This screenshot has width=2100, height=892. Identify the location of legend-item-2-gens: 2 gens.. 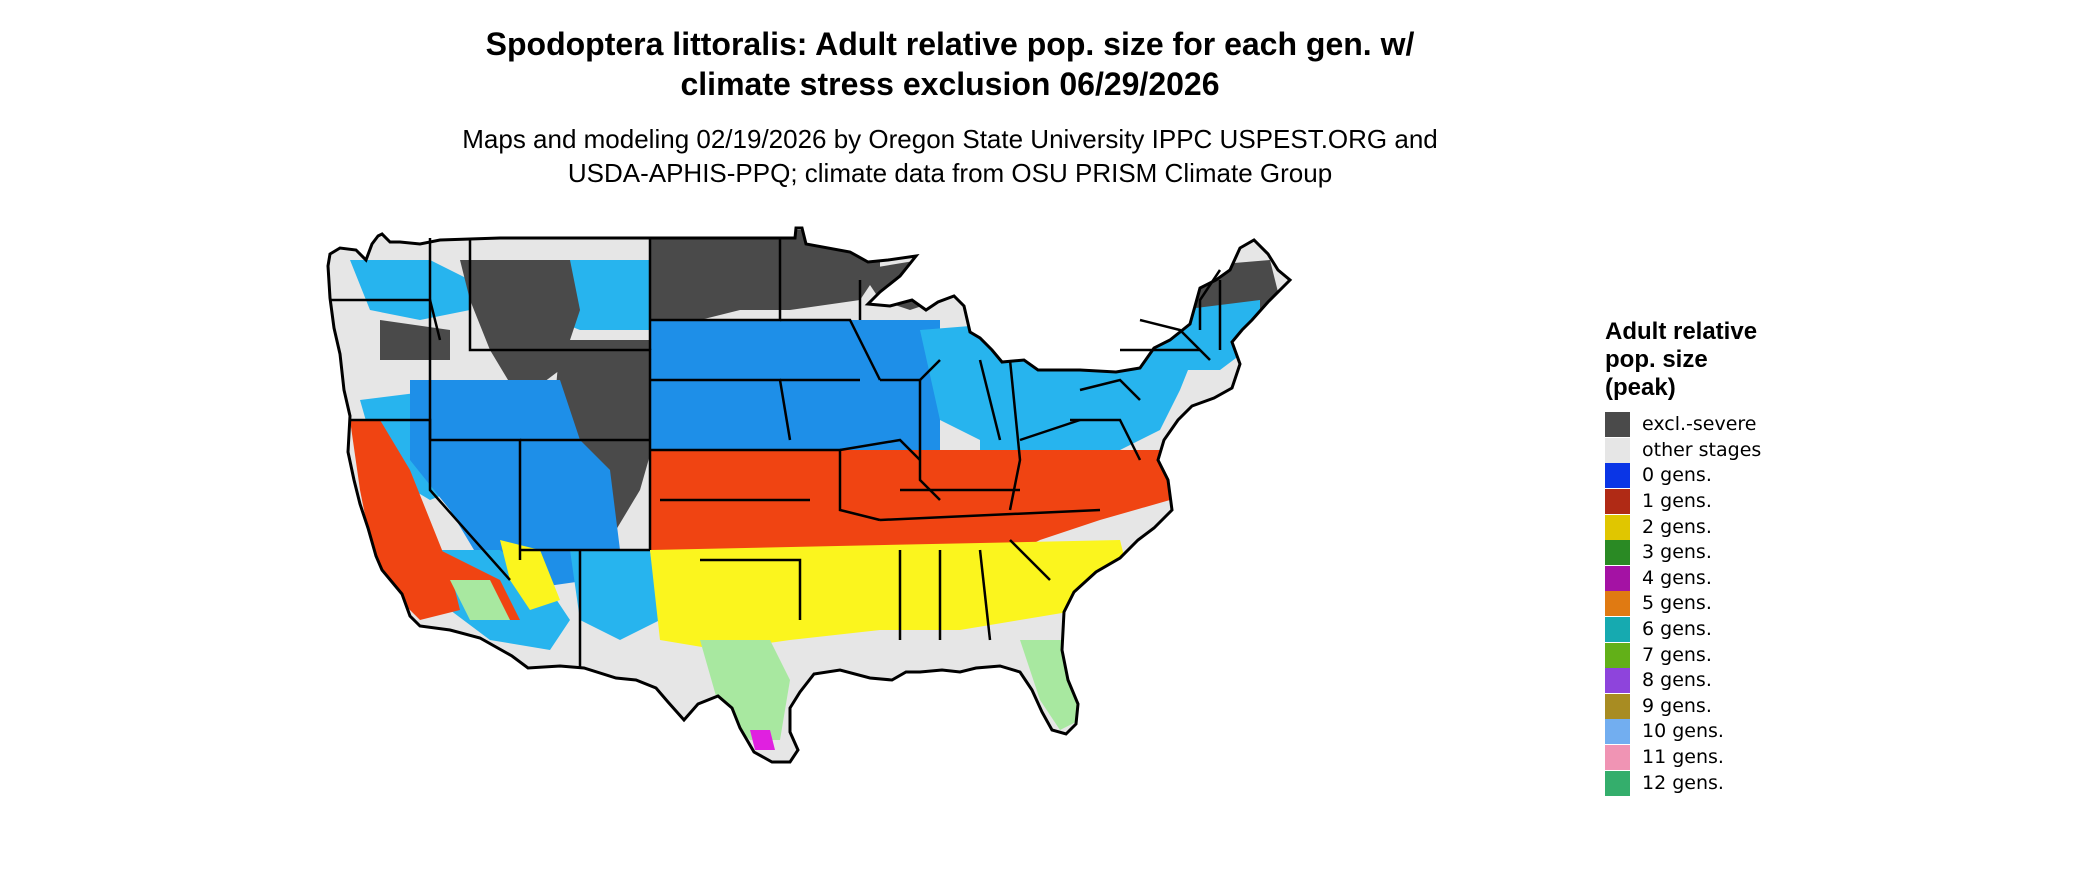
(1755, 527).